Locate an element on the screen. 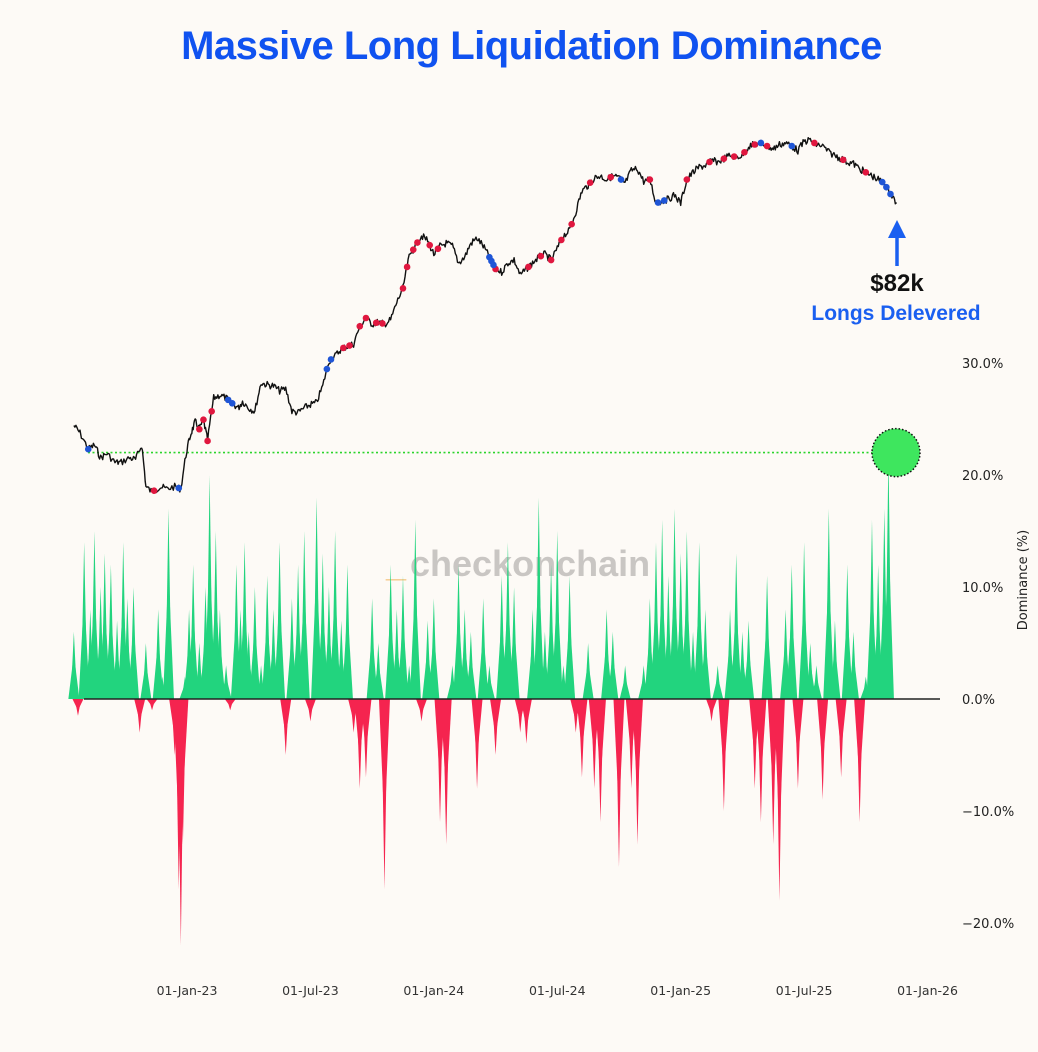 The width and height of the screenshot is (1038, 1052). y-tick-label: 20.0% is located at coordinates (982, 476).